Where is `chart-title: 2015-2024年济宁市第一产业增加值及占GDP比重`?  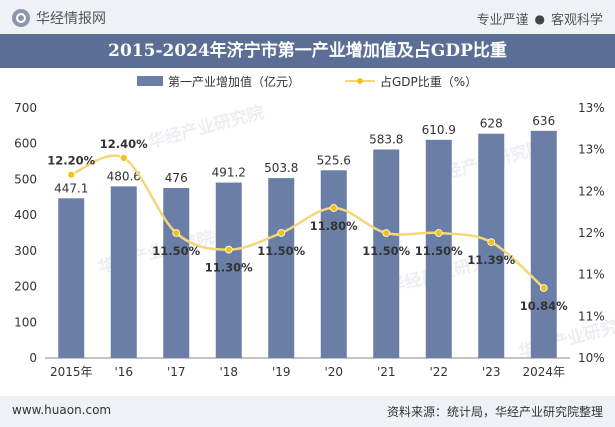
chart-title: 2015-2024年济宁市第一产业增加值及占GDP比重 is located at coordinates (307, 51).